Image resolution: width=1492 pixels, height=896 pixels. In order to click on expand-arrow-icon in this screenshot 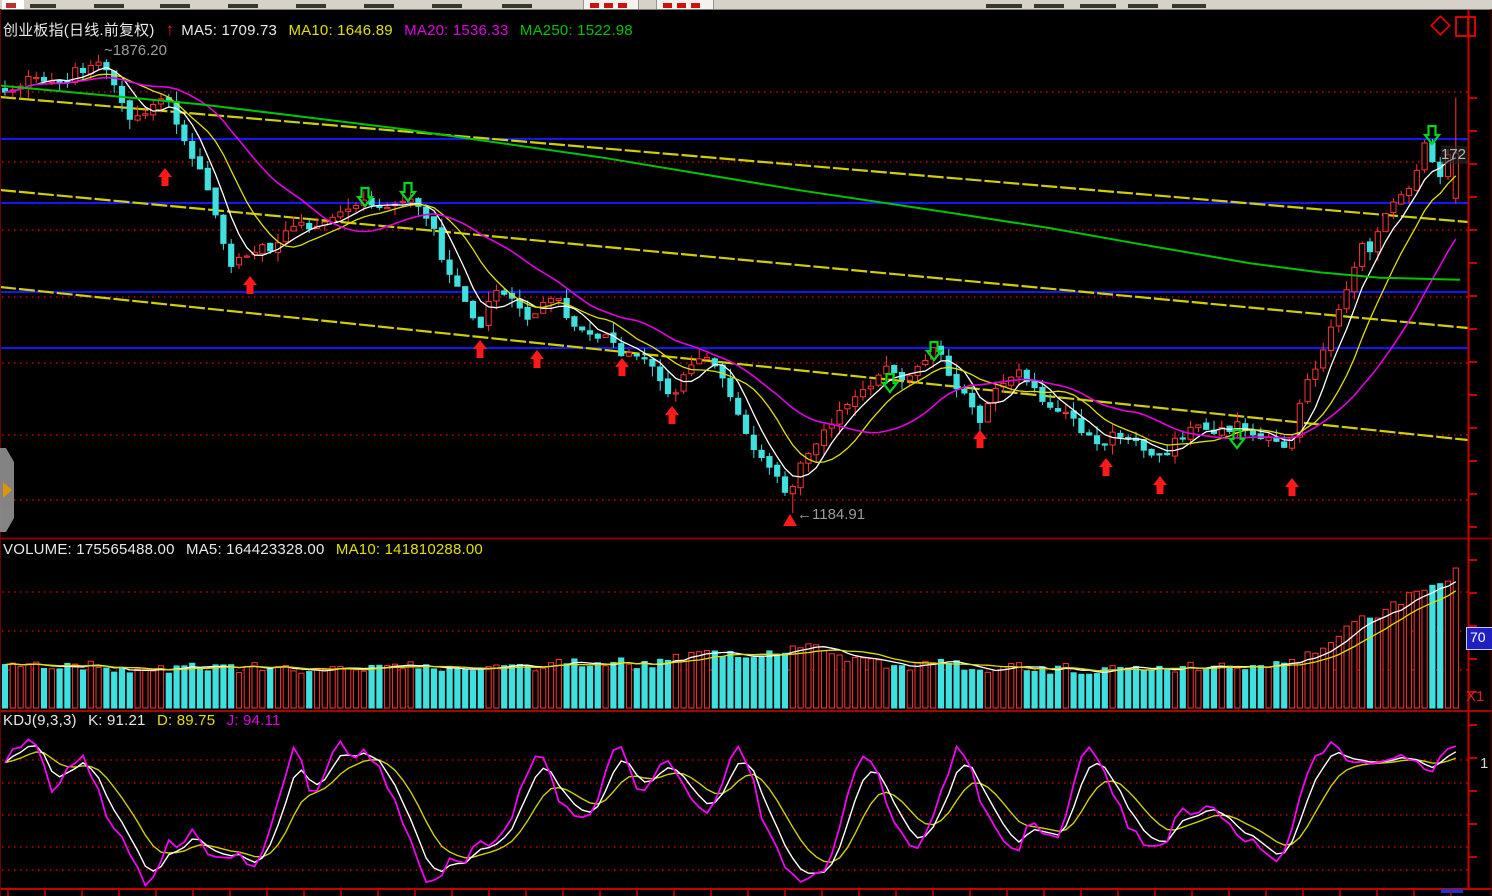, I will do `click(7, 490)`.